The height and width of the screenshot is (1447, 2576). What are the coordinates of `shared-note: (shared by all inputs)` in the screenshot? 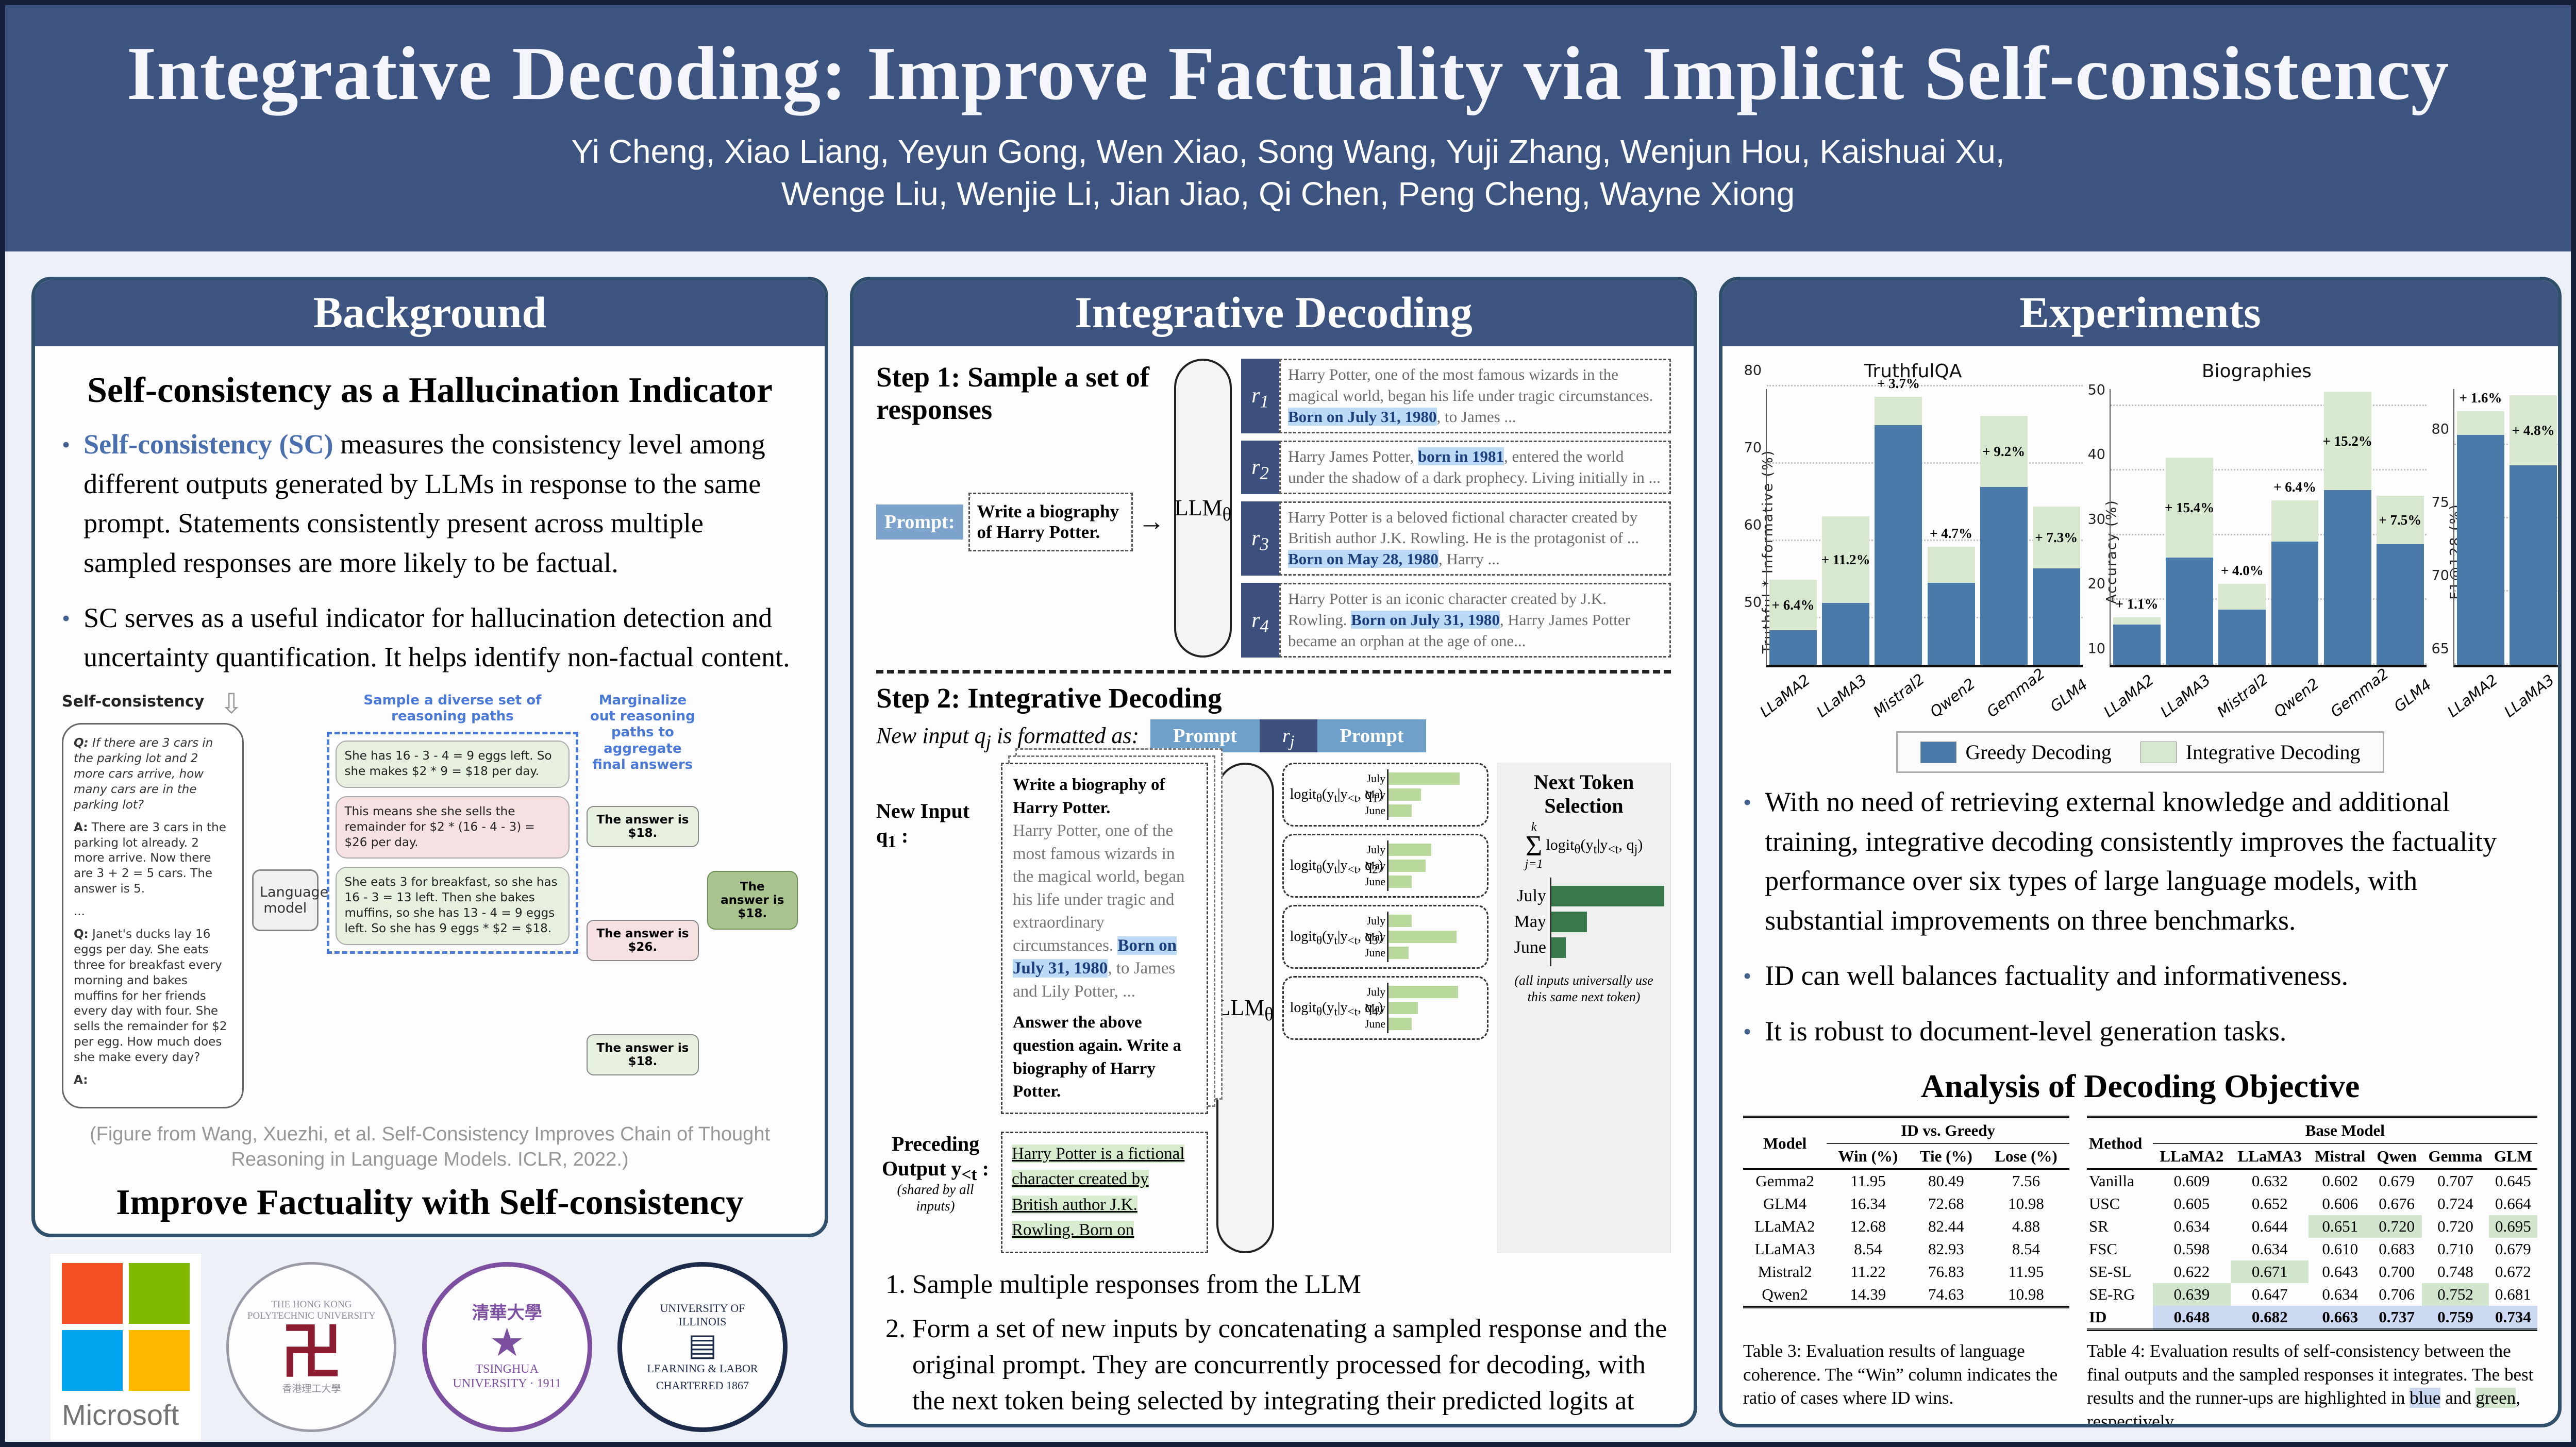 It's located at (935, 1197).